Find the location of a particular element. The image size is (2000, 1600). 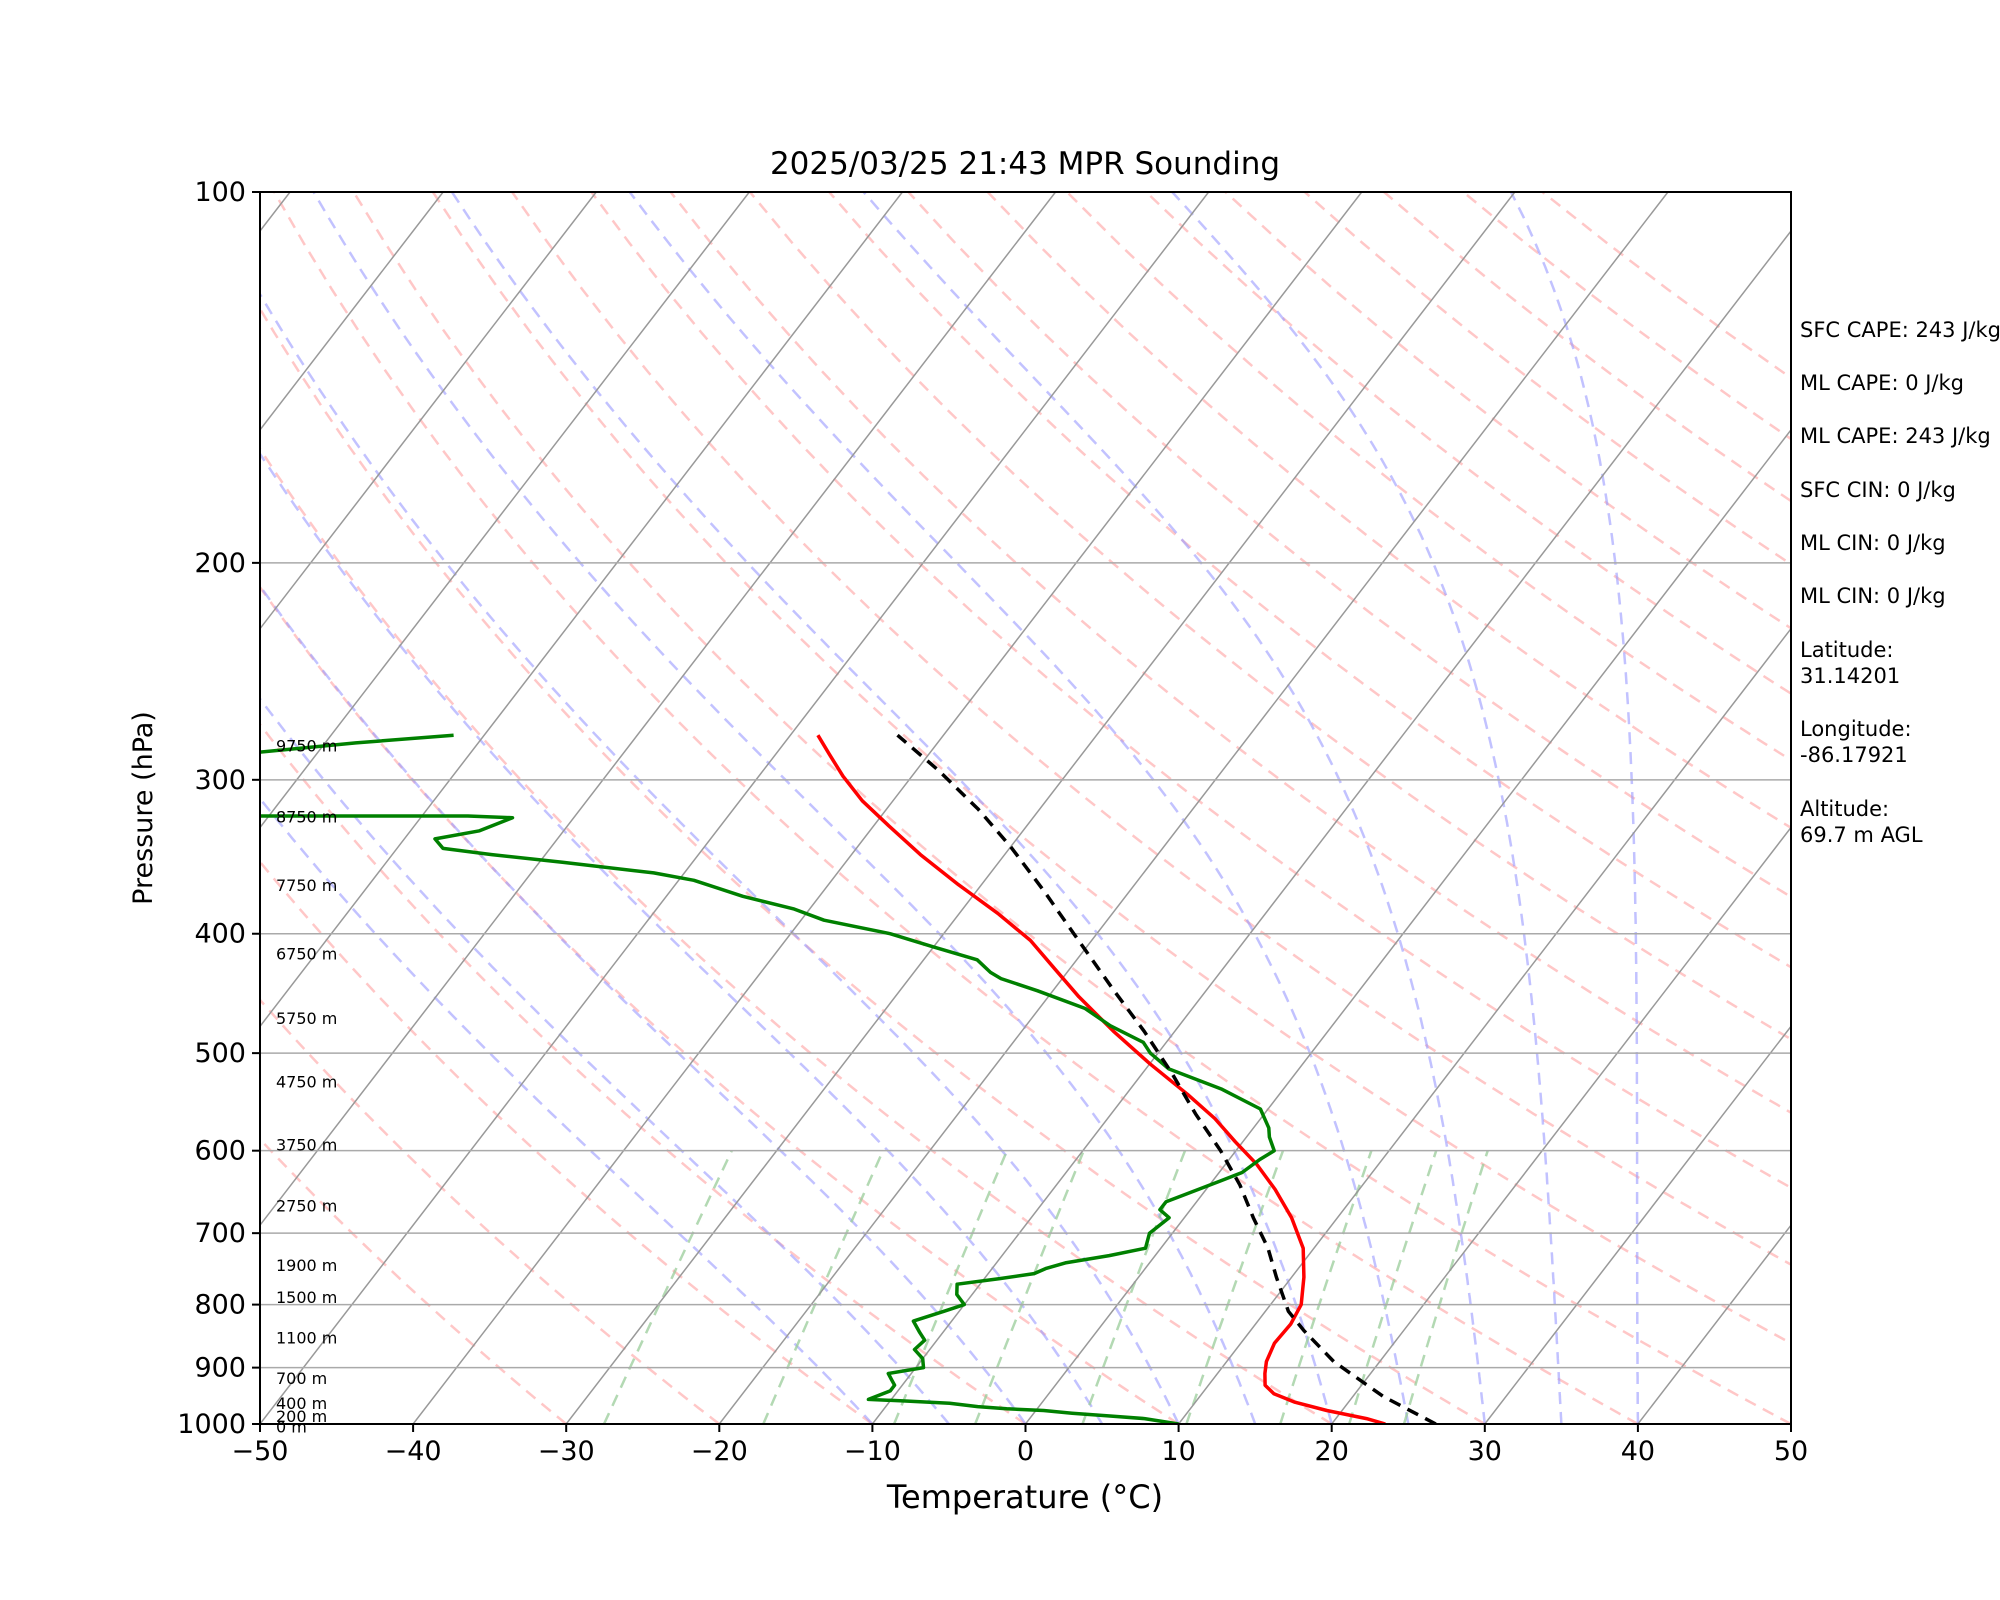

x-tick-label: 40 is located at coordinates (1638, 1451).